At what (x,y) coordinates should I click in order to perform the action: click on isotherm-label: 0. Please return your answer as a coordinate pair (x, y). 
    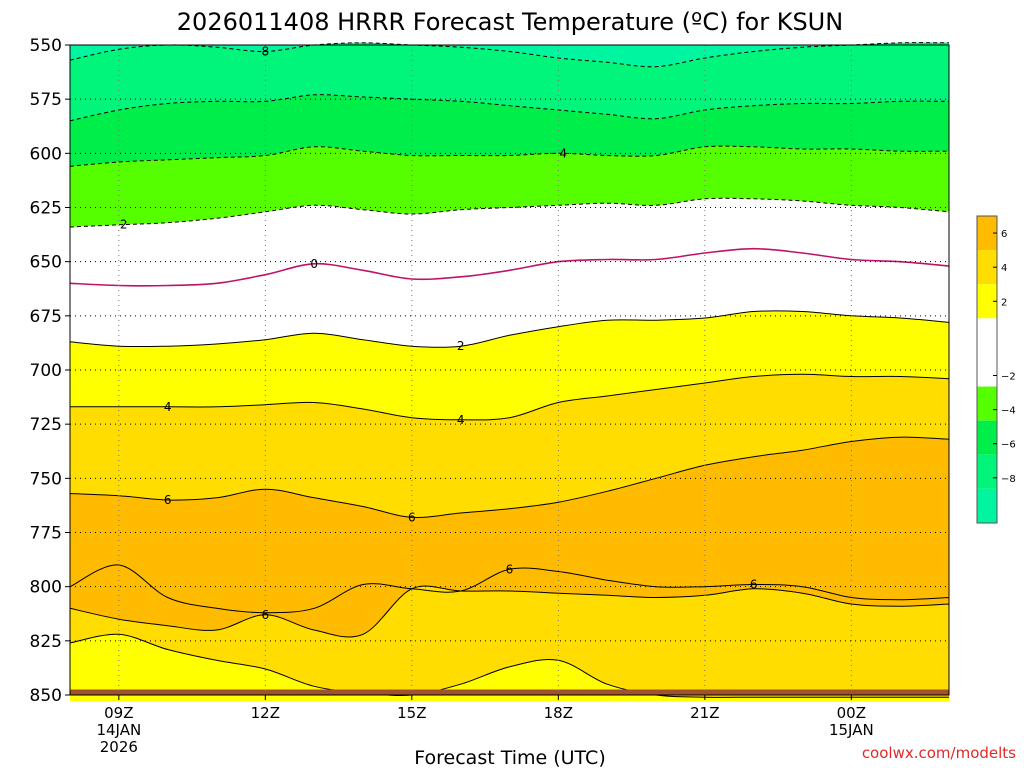
    Looking at the image, I should click on (314, 264).